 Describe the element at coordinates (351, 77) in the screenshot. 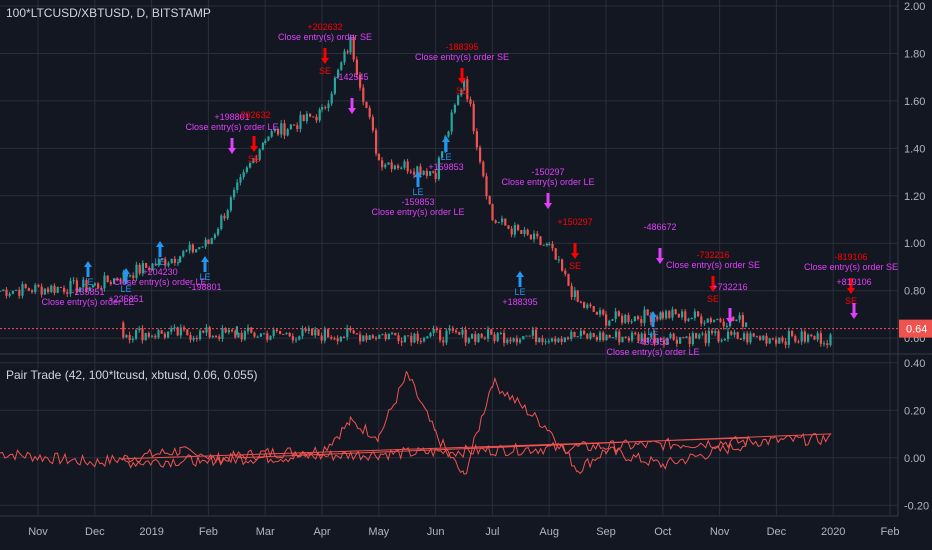

I see `marker-value: -142545` at that location.